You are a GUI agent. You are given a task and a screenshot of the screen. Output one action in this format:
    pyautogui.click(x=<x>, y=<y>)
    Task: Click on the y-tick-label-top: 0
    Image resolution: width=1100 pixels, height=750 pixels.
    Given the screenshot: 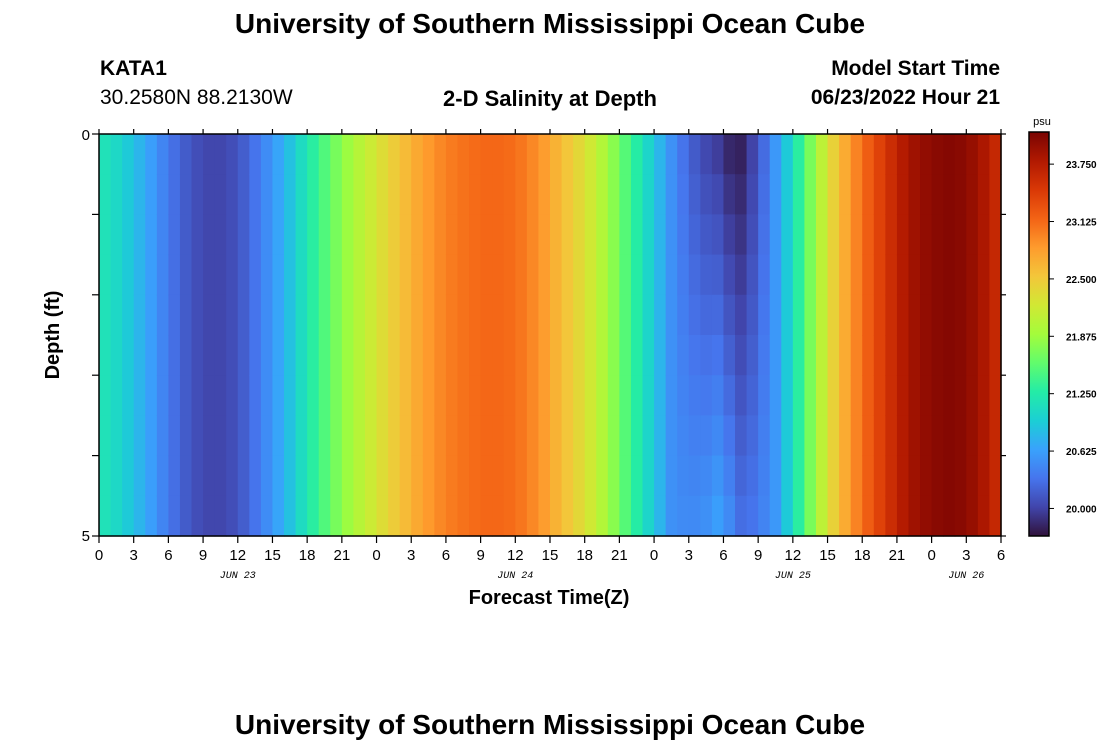 What is the action you would take?
    pyautogui.click(x=86, y=135)
    